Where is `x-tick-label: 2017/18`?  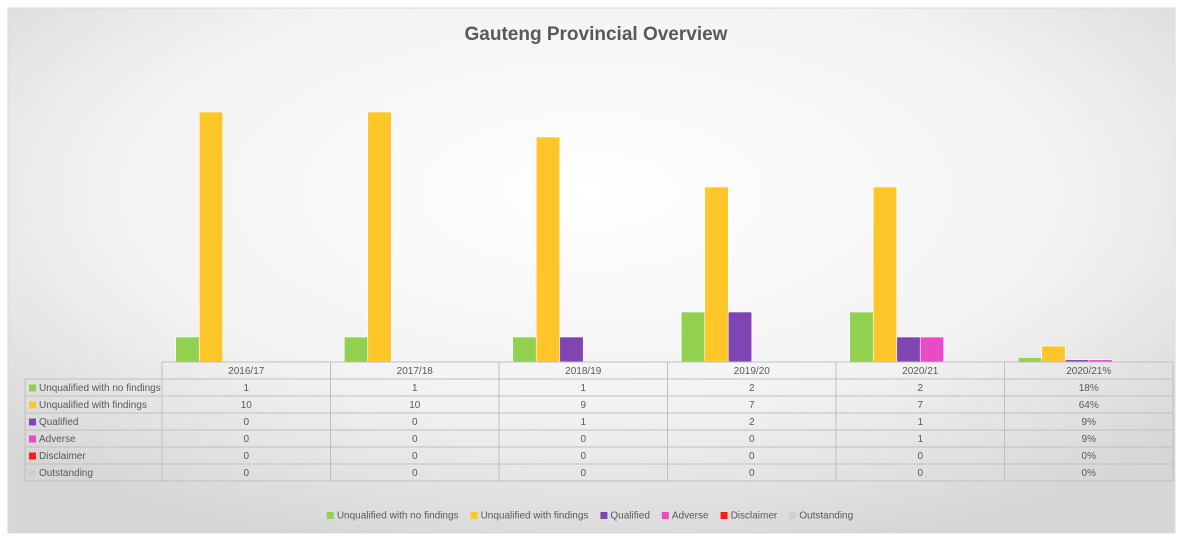 x-tick-label: 2017/18 is located at coordinates (415, 371).